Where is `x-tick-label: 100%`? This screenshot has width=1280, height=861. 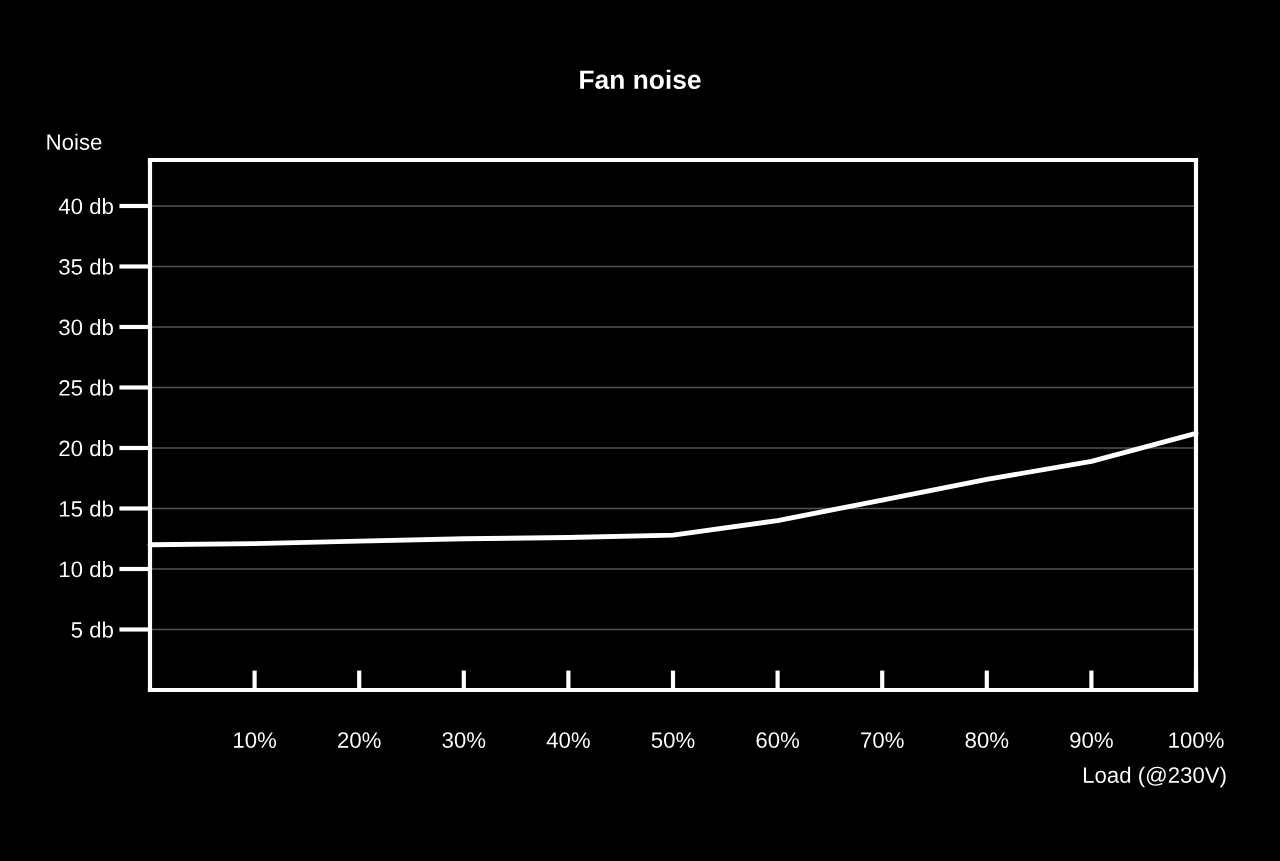
x-tick-label: 100% is located at coordinates (1196, 740).